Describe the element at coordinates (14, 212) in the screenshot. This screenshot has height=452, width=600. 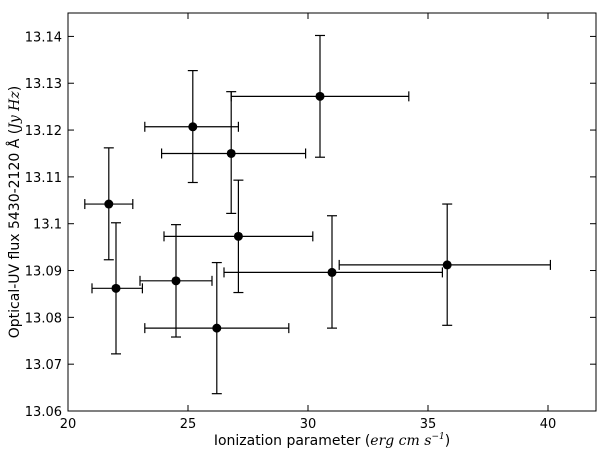
I see `y-axis-label: Optical-UV flux 5430-2120 Å (Jy Hz)` at that location.